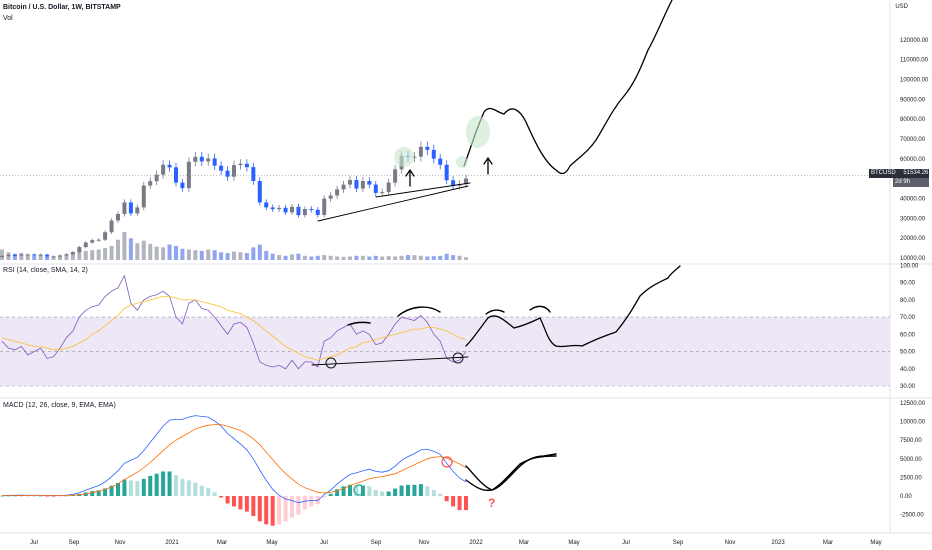 This screenshot has height=550, width=932. I want to click on price-tick-label: 20000.00, so click(913, 239).